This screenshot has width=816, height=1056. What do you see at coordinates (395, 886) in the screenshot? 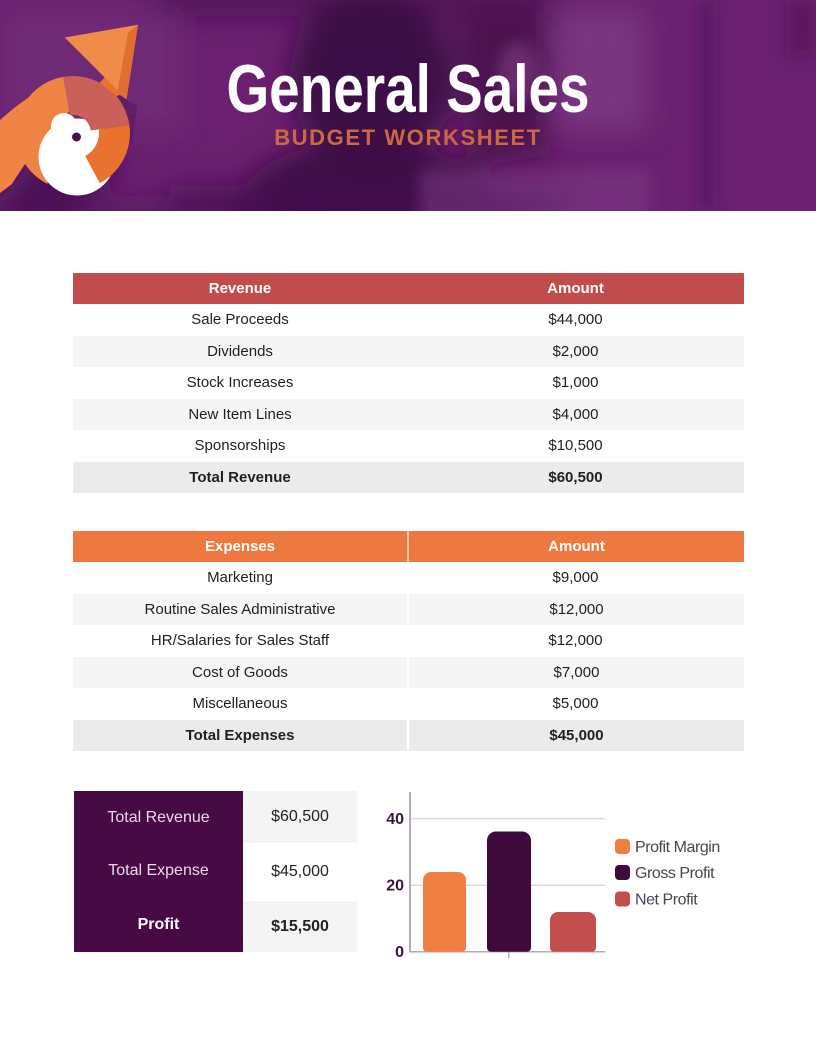
I see `svg-text: 20` at bounding box center [395, 886].